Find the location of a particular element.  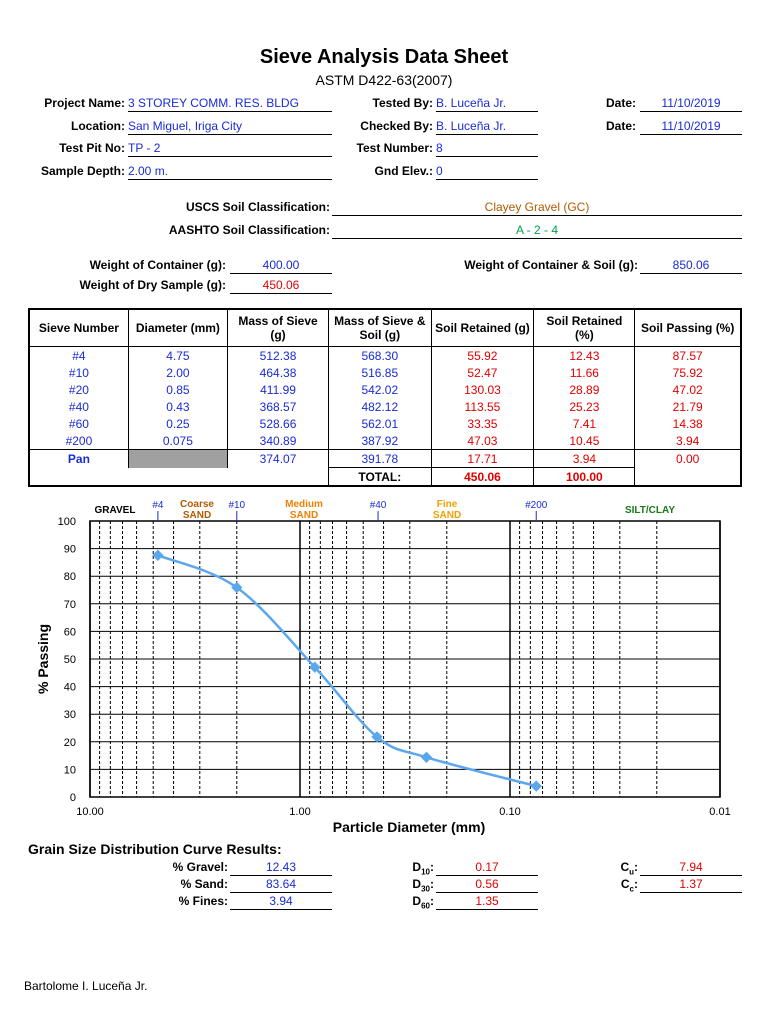

table-row-total: TOTAL: 450.06 100.00 is located at coordinates (385, 477).